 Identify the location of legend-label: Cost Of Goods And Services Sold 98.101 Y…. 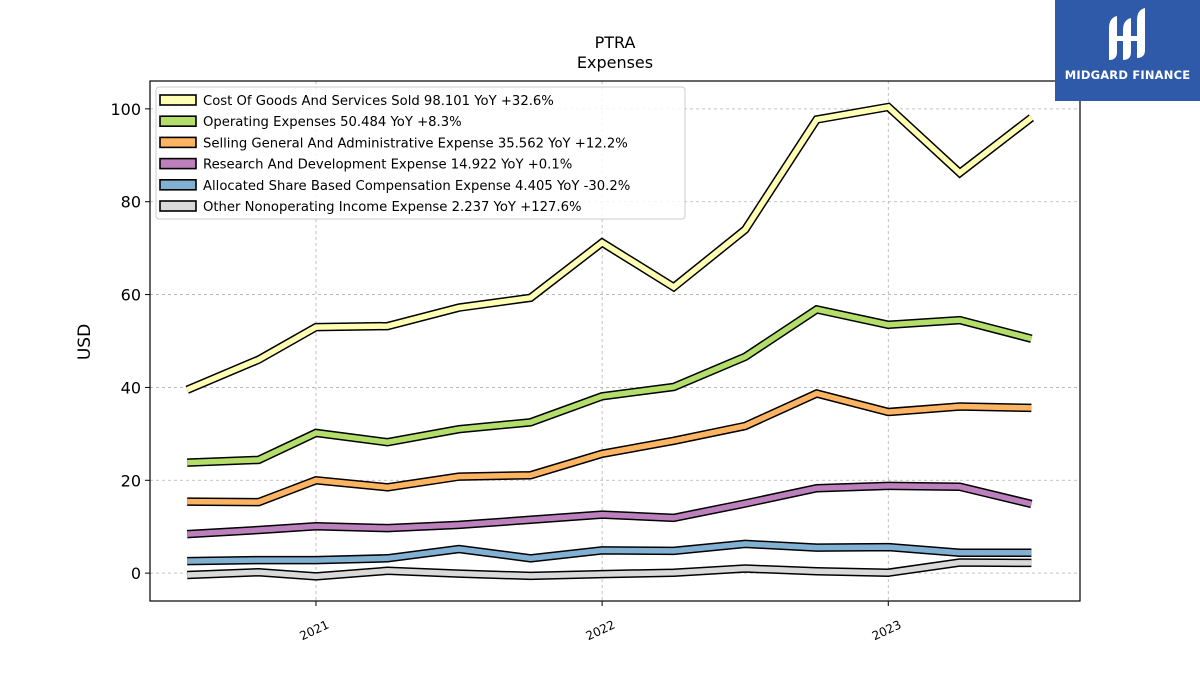
(378, 101).